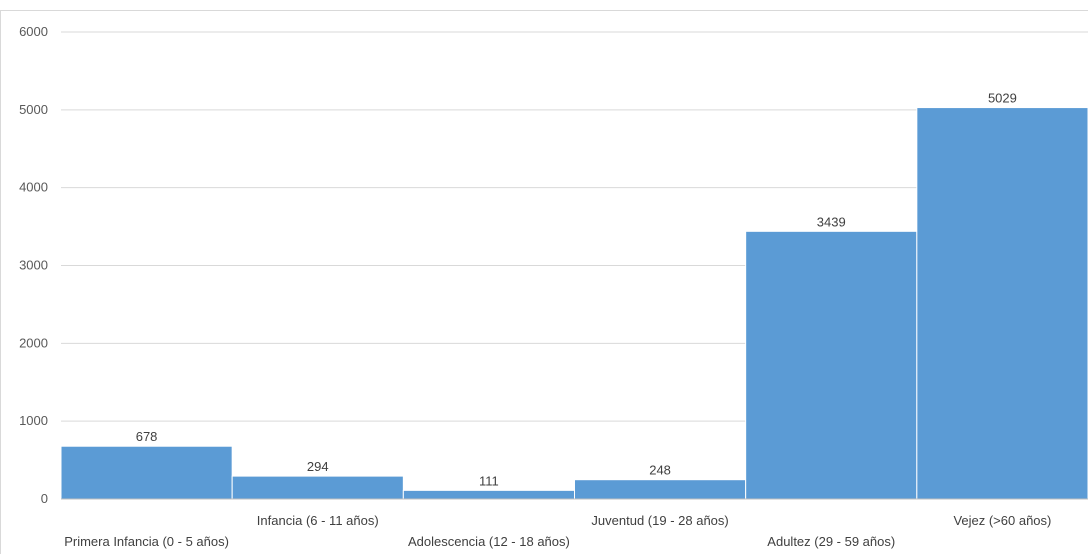 This screenshot has width=1088, height=554. What do you see at coordinates (660, 470) in the screenshot?
I see `data-label: 248` at bounding box center [660, 470].